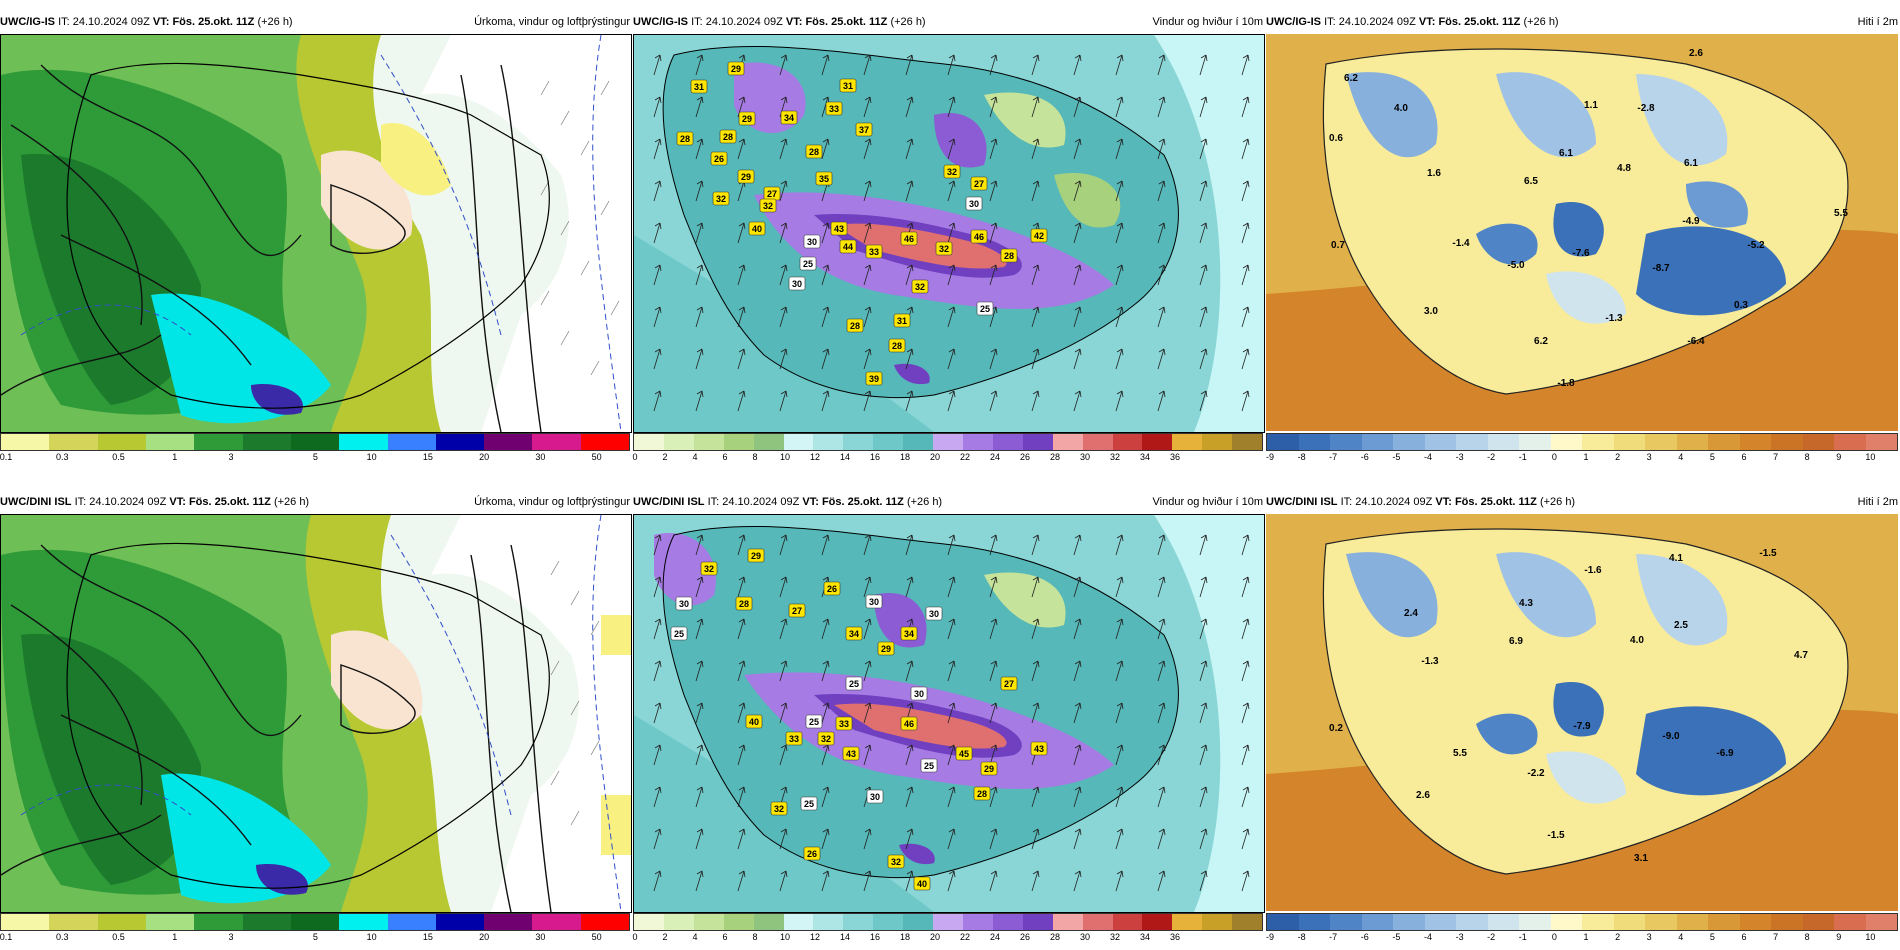  What do you see at coordinates (756, 556) in the screenshot?
I see `wind-gust-label: 29` at bounding box center [756, 556].